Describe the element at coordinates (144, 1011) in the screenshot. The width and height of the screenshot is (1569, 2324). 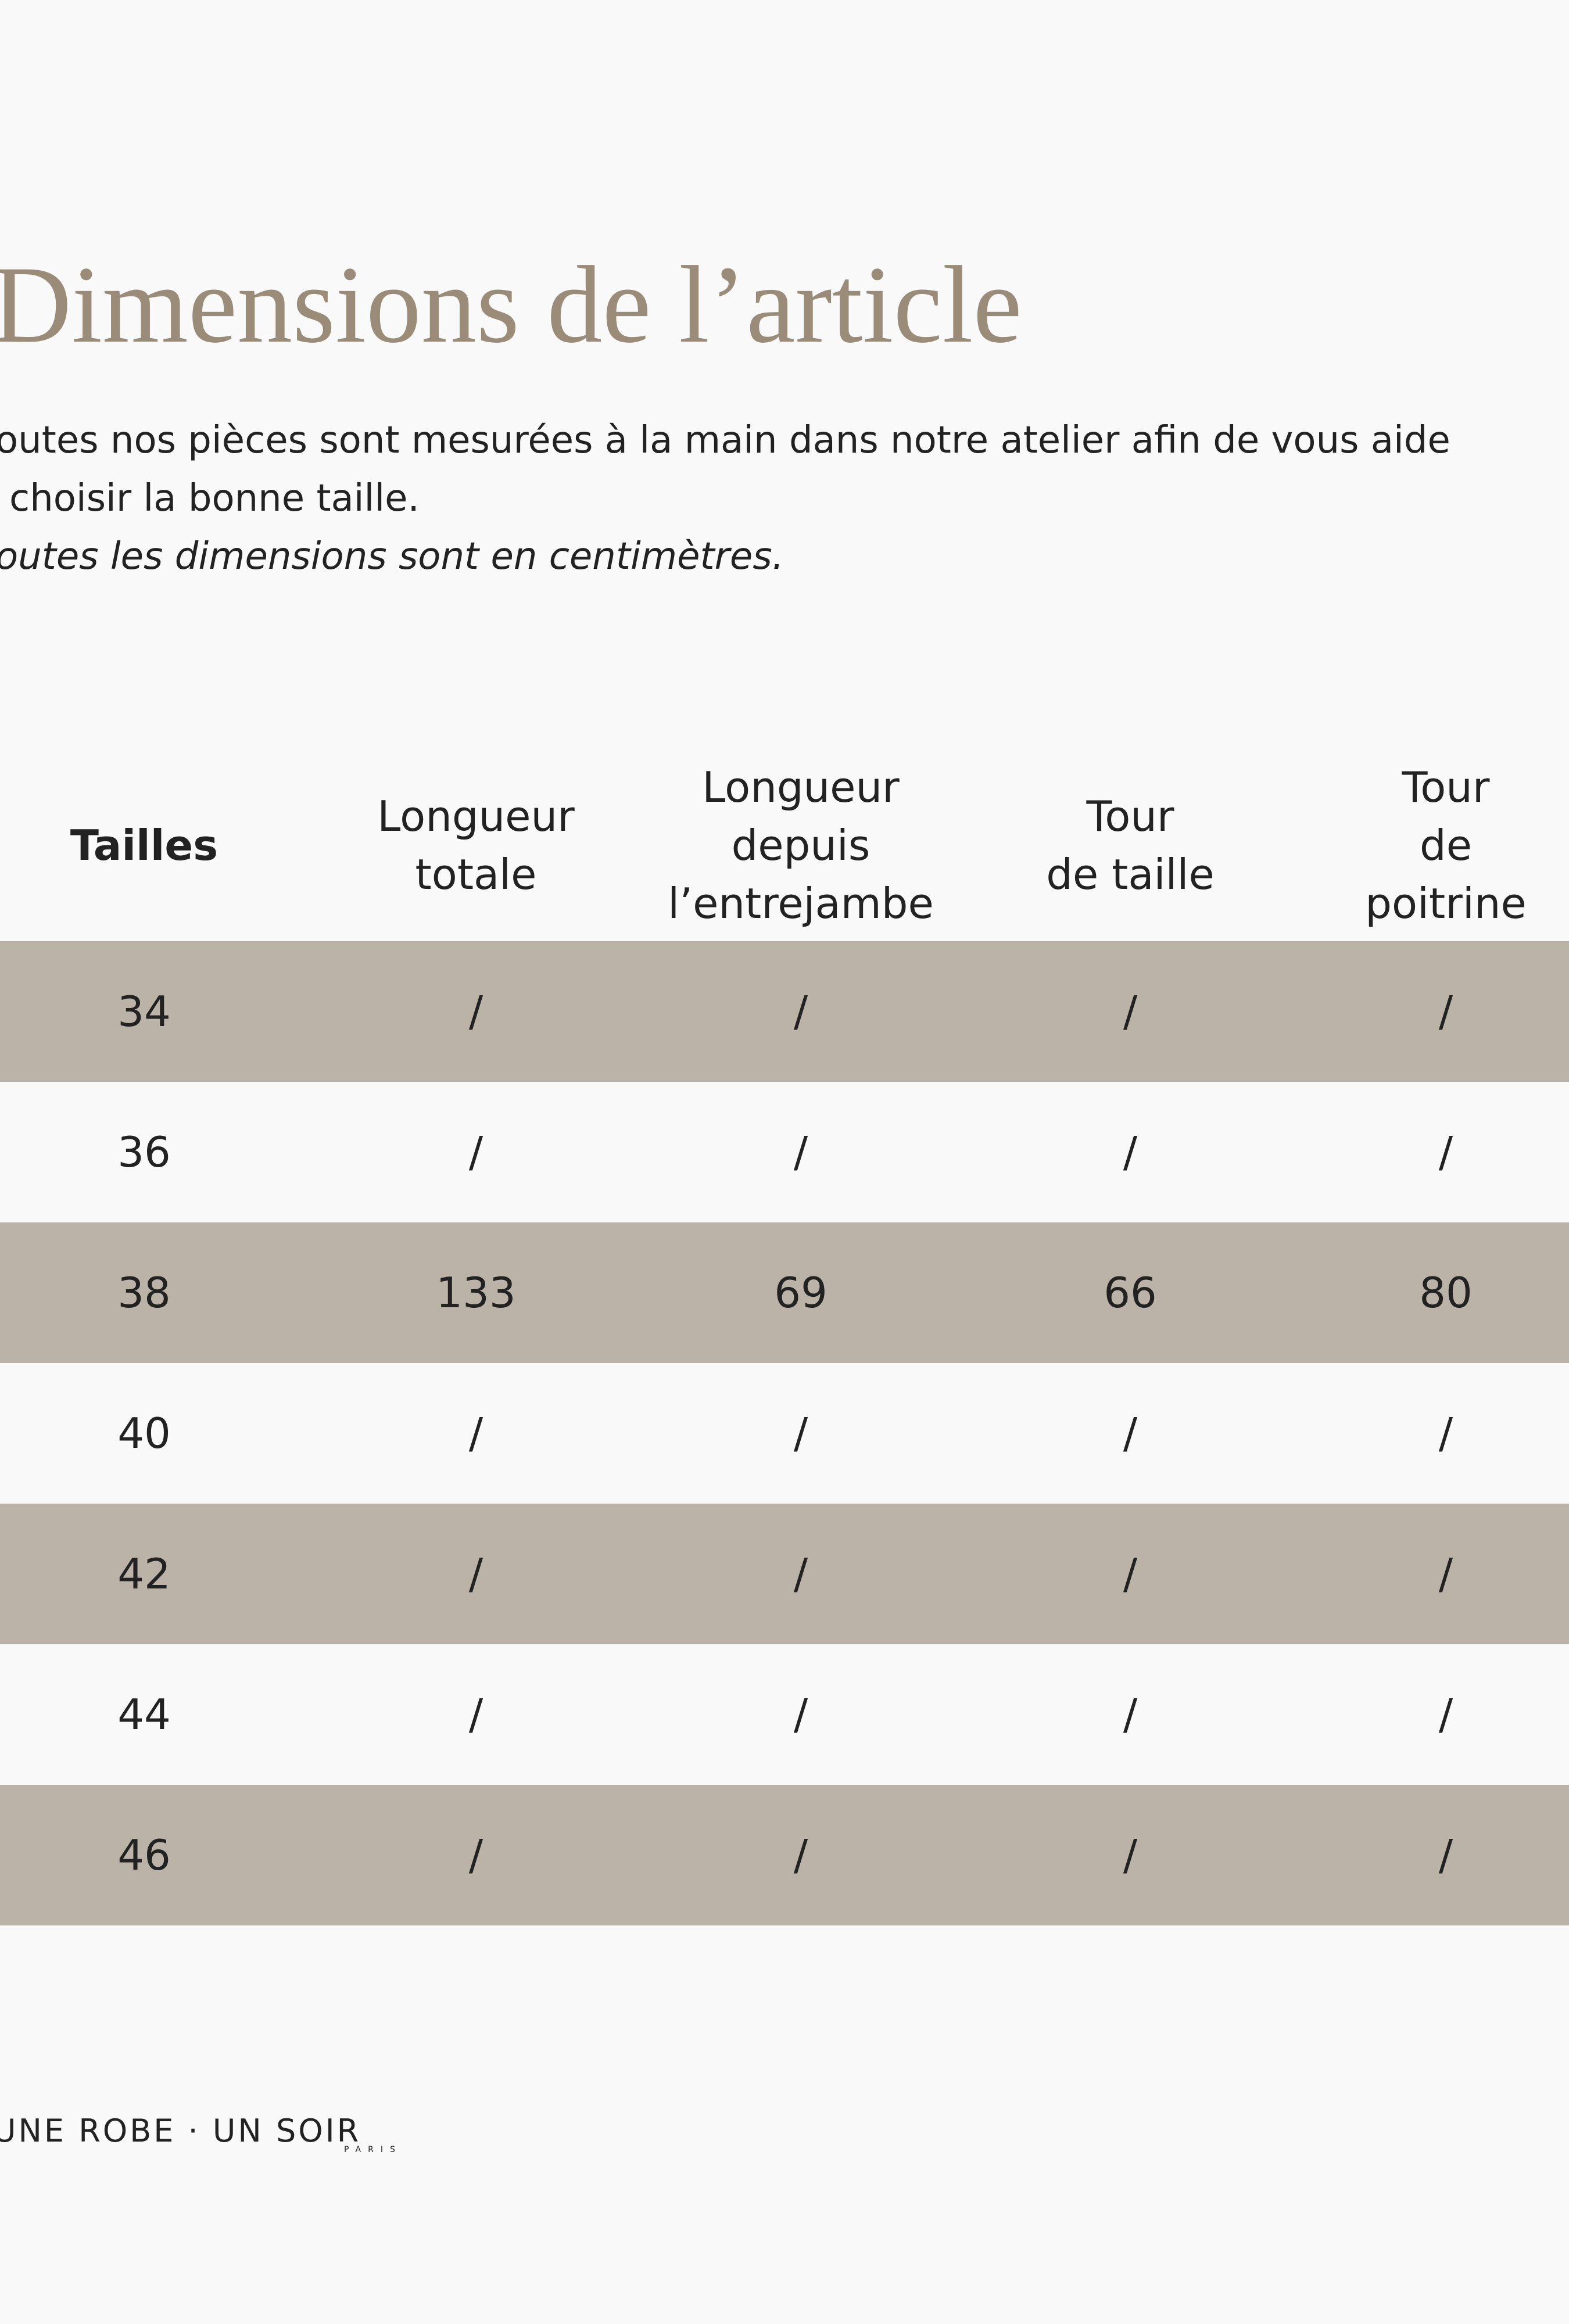
I see `table-cell: 34` at that location.